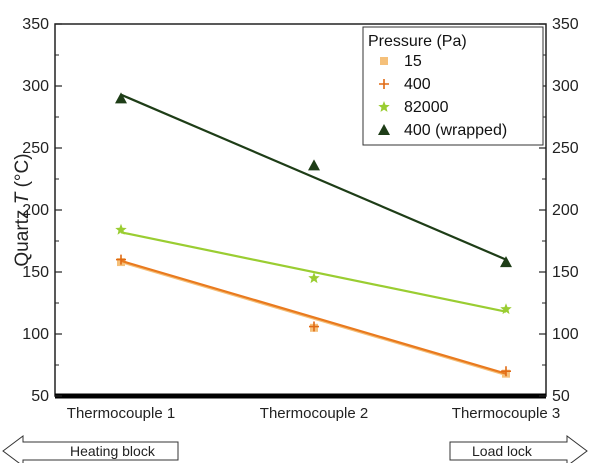 The height and width of the screenshot is (463, 590). Describe the element at coordinates (417, 41) in the screenshot. I see `legend-title: Pressure (Pa)` at that location.